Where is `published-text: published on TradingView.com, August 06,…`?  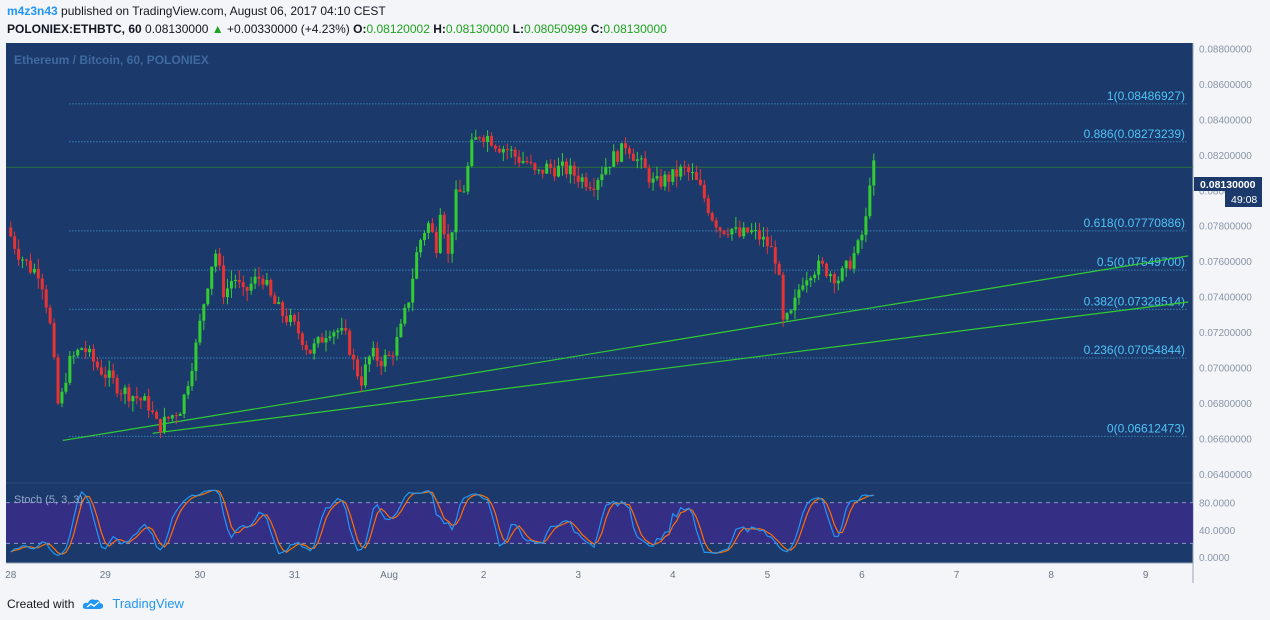 published-text: published on TradingView.com, August 06,… is located at coordinates (223, 11).